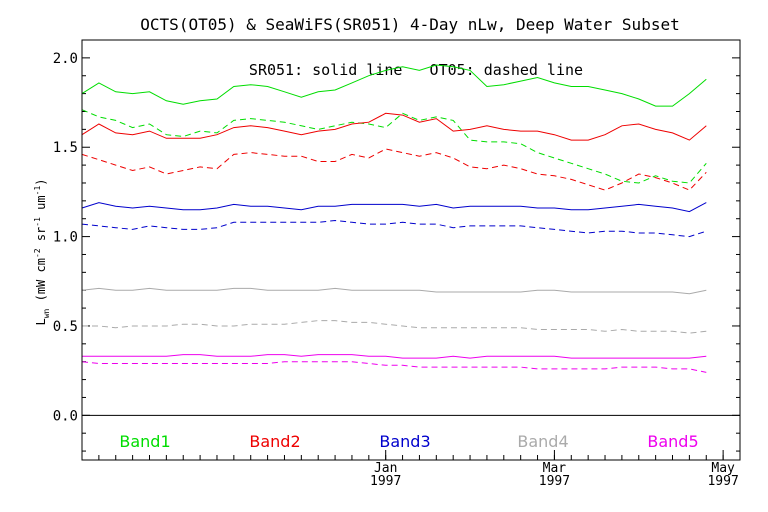  I want to click on legend: Band1 Band2 Band3 Band4 Band5, so click(408, 441).